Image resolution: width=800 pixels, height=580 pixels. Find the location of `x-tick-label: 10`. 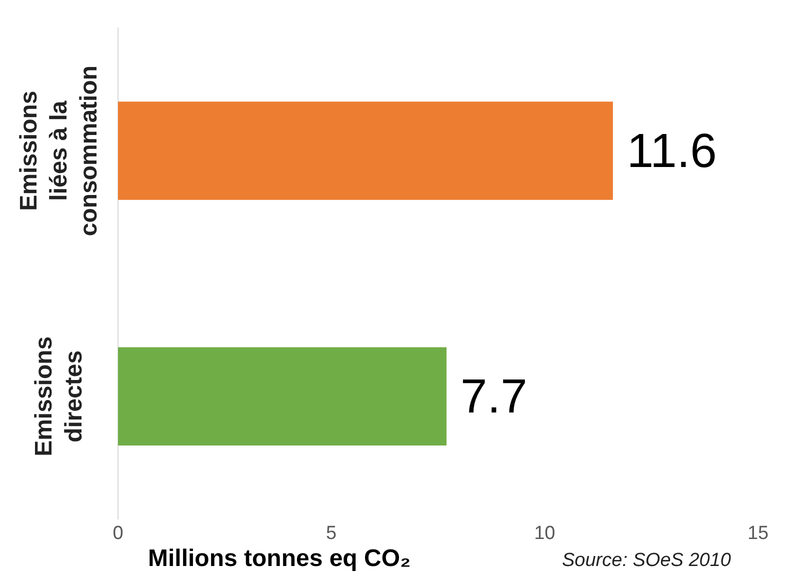

x-tick-label: 10 is located at coordinates (545, 533).